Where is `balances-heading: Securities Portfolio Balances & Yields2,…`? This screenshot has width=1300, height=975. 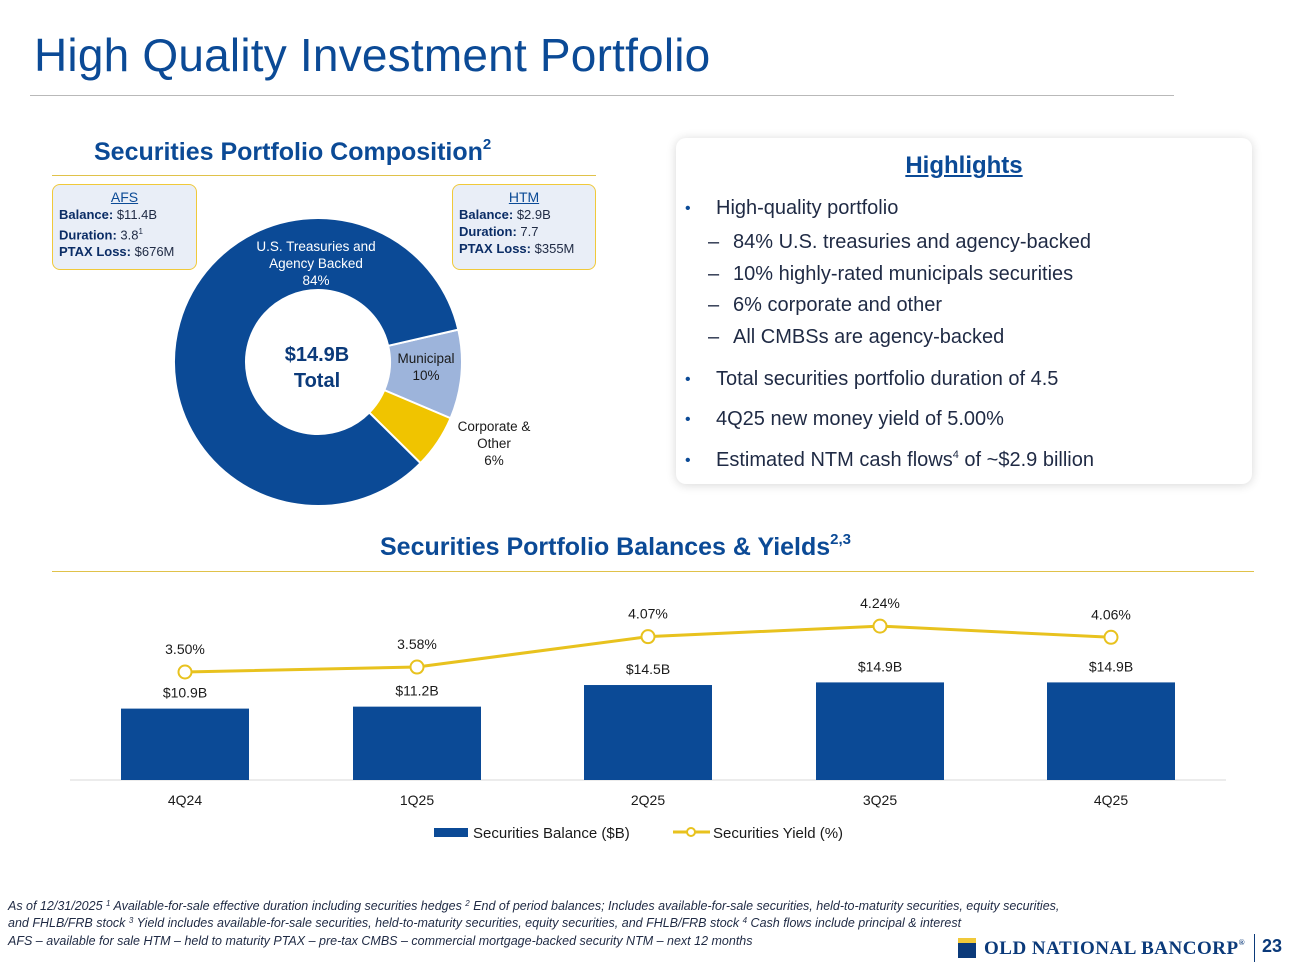
balances-heading: Securities Portfolio Balances & Yields2,… is located at coordinates (616, 546).